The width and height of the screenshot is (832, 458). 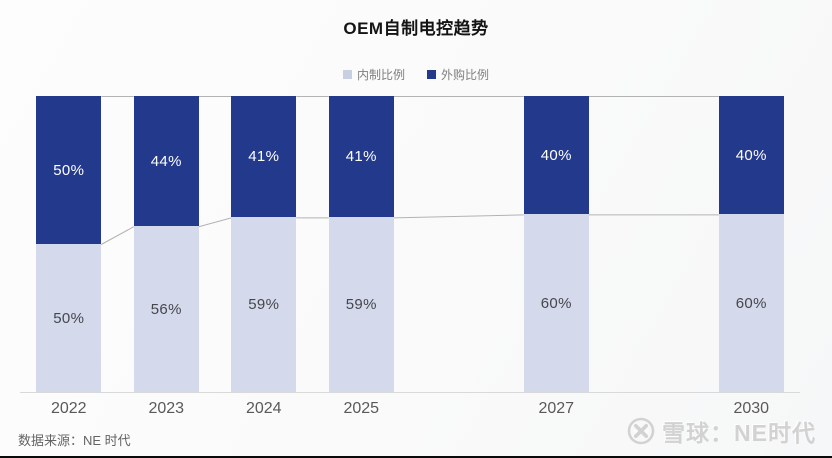 What do you see at coordinates (556, 408) in the screenshot?
I see `x-axis-label: 2027` at bounding box center [556, 408].